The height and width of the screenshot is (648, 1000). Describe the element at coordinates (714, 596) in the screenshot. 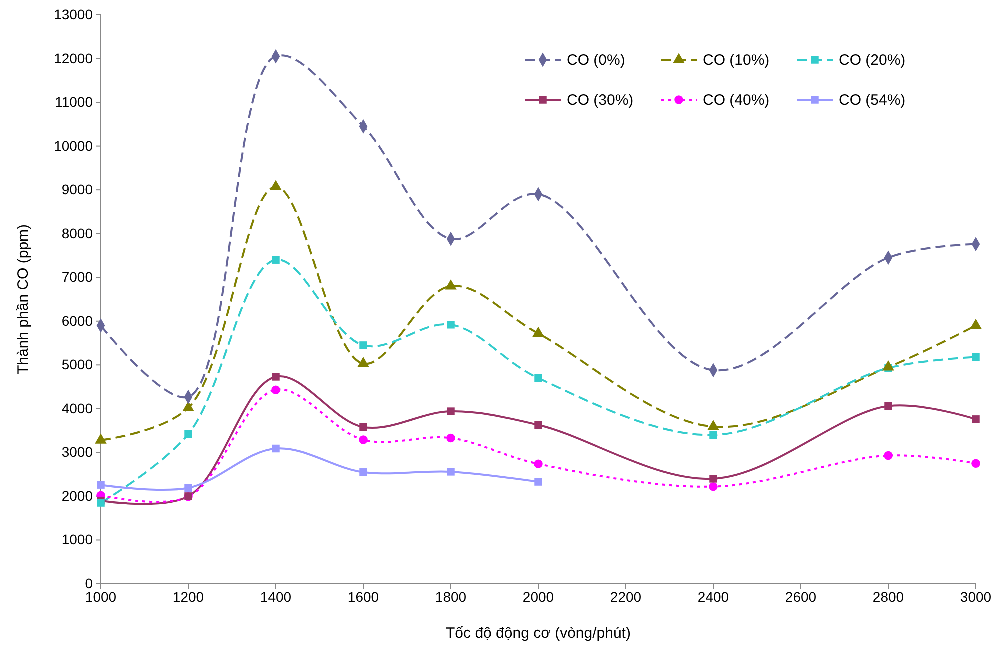

I see `x-tick-label: 2400` at that location.